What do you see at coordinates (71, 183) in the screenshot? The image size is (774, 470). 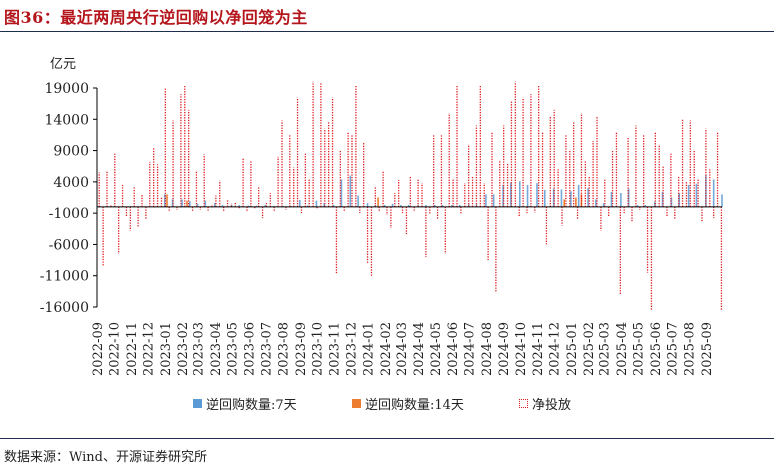 I see `y-tick-label: 4000` at bounding box center [71, 183].